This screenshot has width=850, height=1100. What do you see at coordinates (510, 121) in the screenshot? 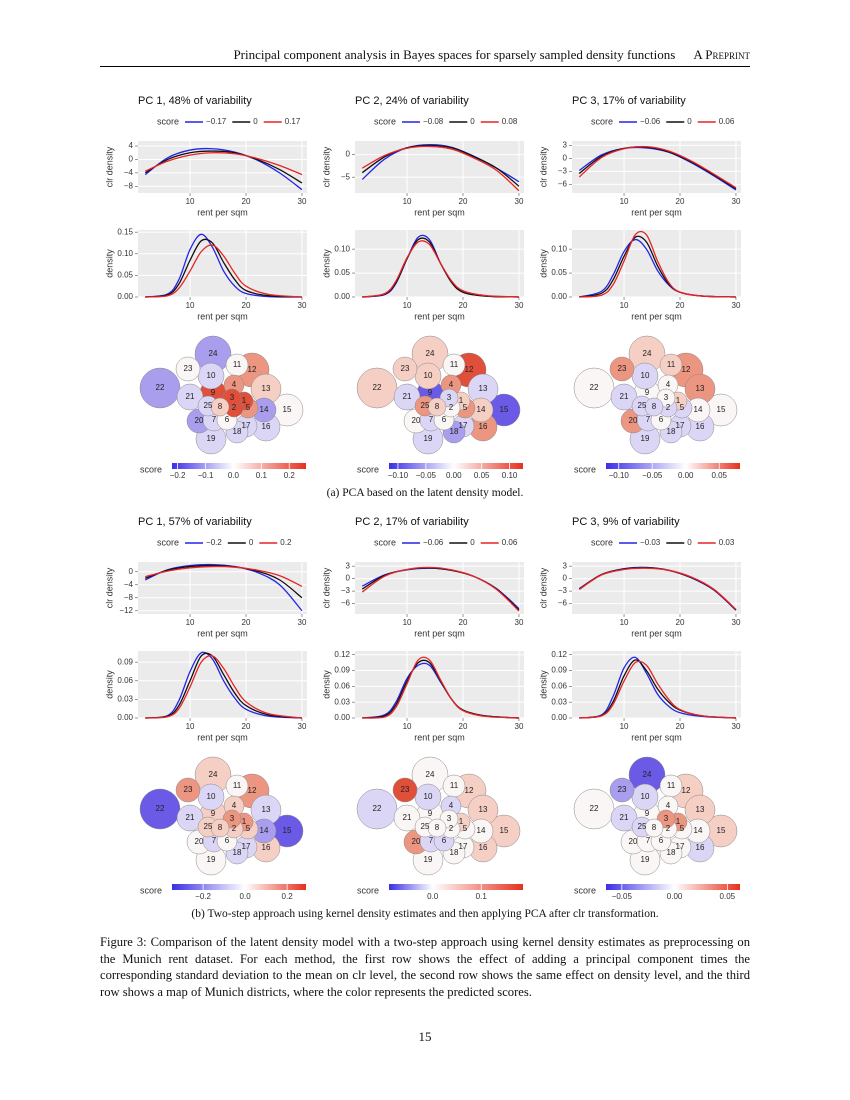
I see `legend-label: 0.08` at bounding box center [510, 121].